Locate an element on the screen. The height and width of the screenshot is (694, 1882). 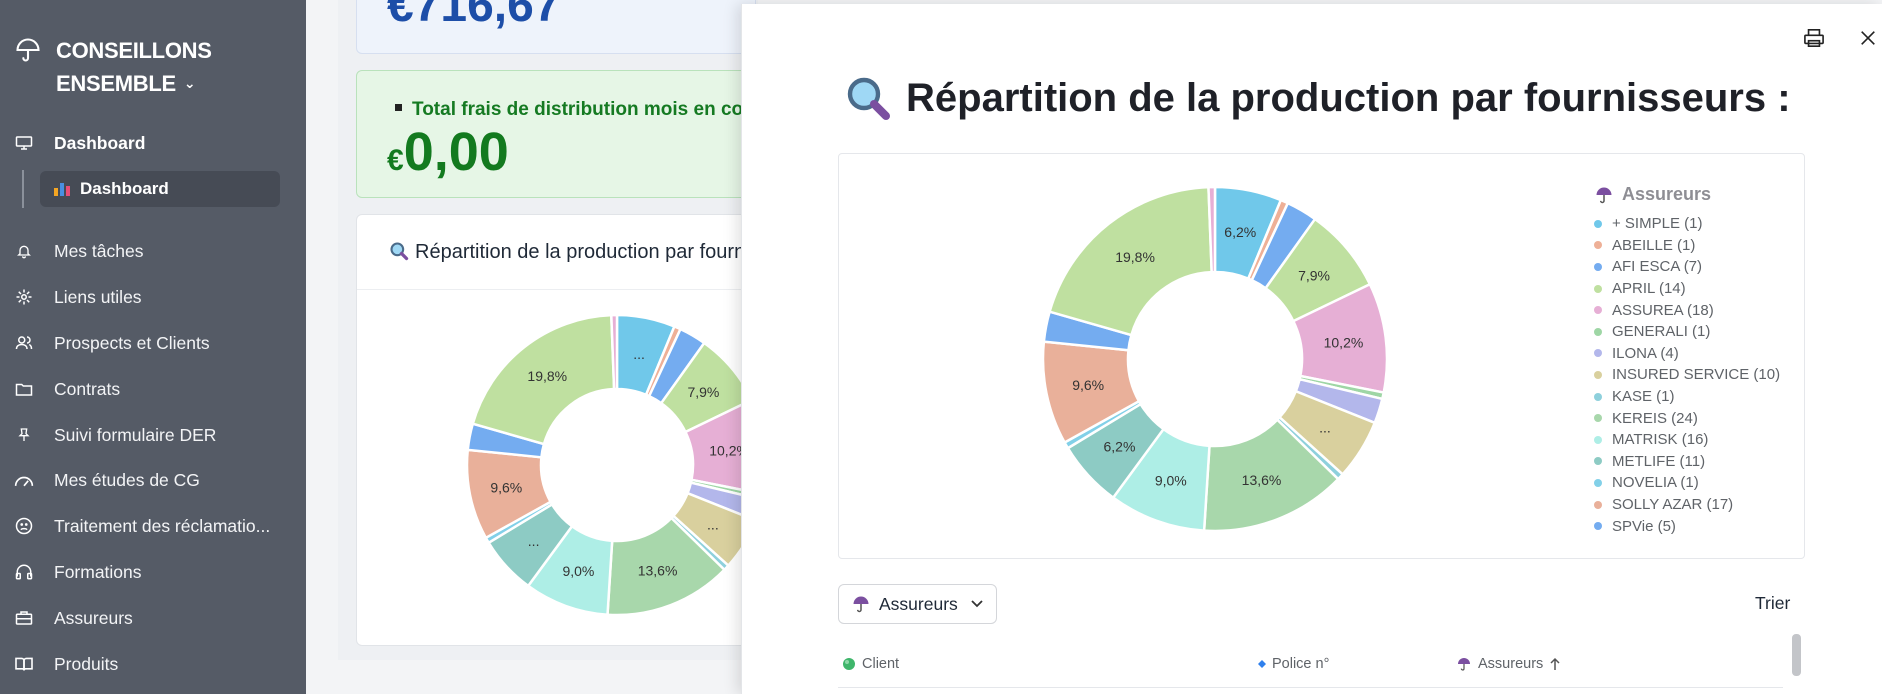
sidebar-item-liens: Liens utiles is located at coordinates (78, 297).